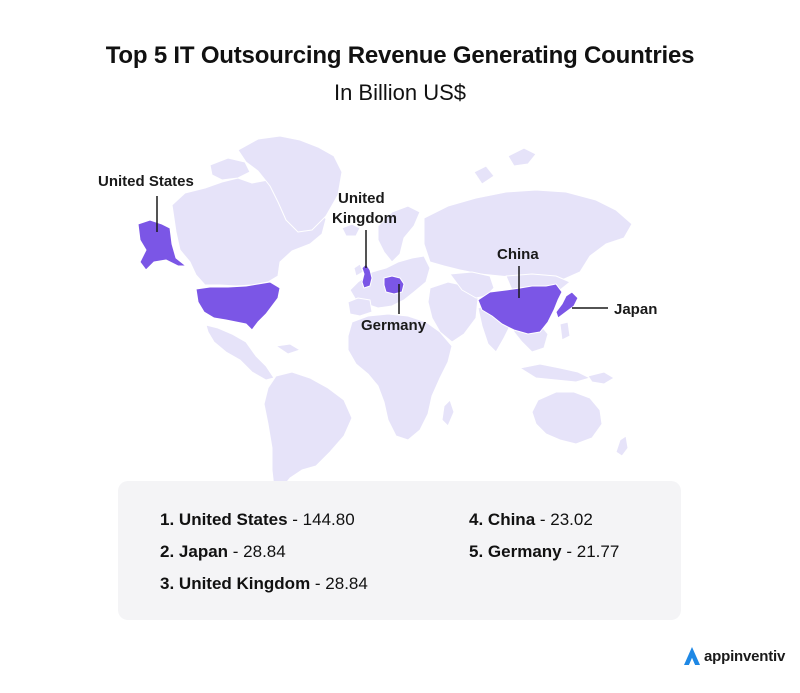 This screenshot has width=800, height=693. What do you see at coordinates (745, 656) in the screenshot?
I see `logo-text: appinventiv` at bounding box center [745, 656].